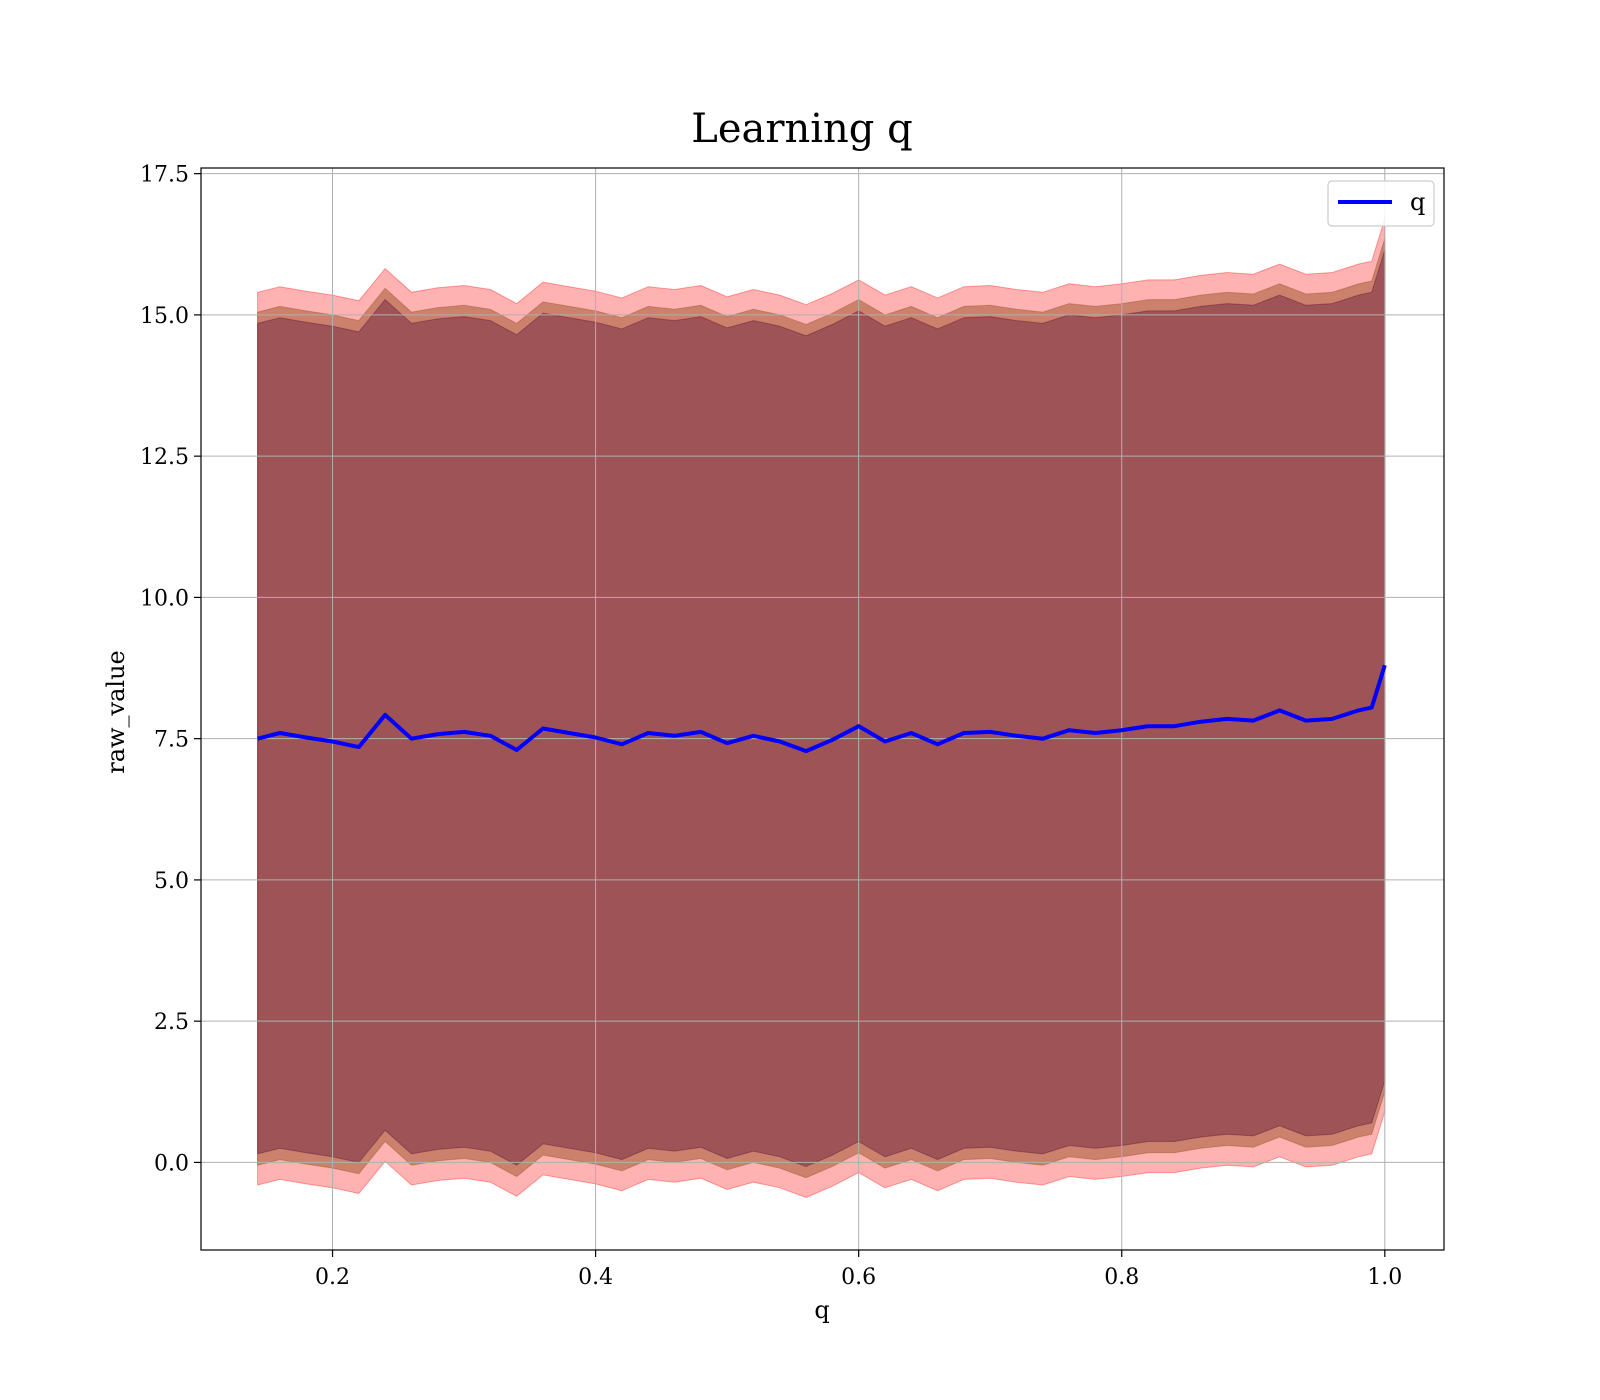 This screenshot has height=1400, width=1600. What do you see at coordinates (858, 1277) in the screenshot?
I see `x-tick-label: 0.6` at bounding box center [858, 1277].